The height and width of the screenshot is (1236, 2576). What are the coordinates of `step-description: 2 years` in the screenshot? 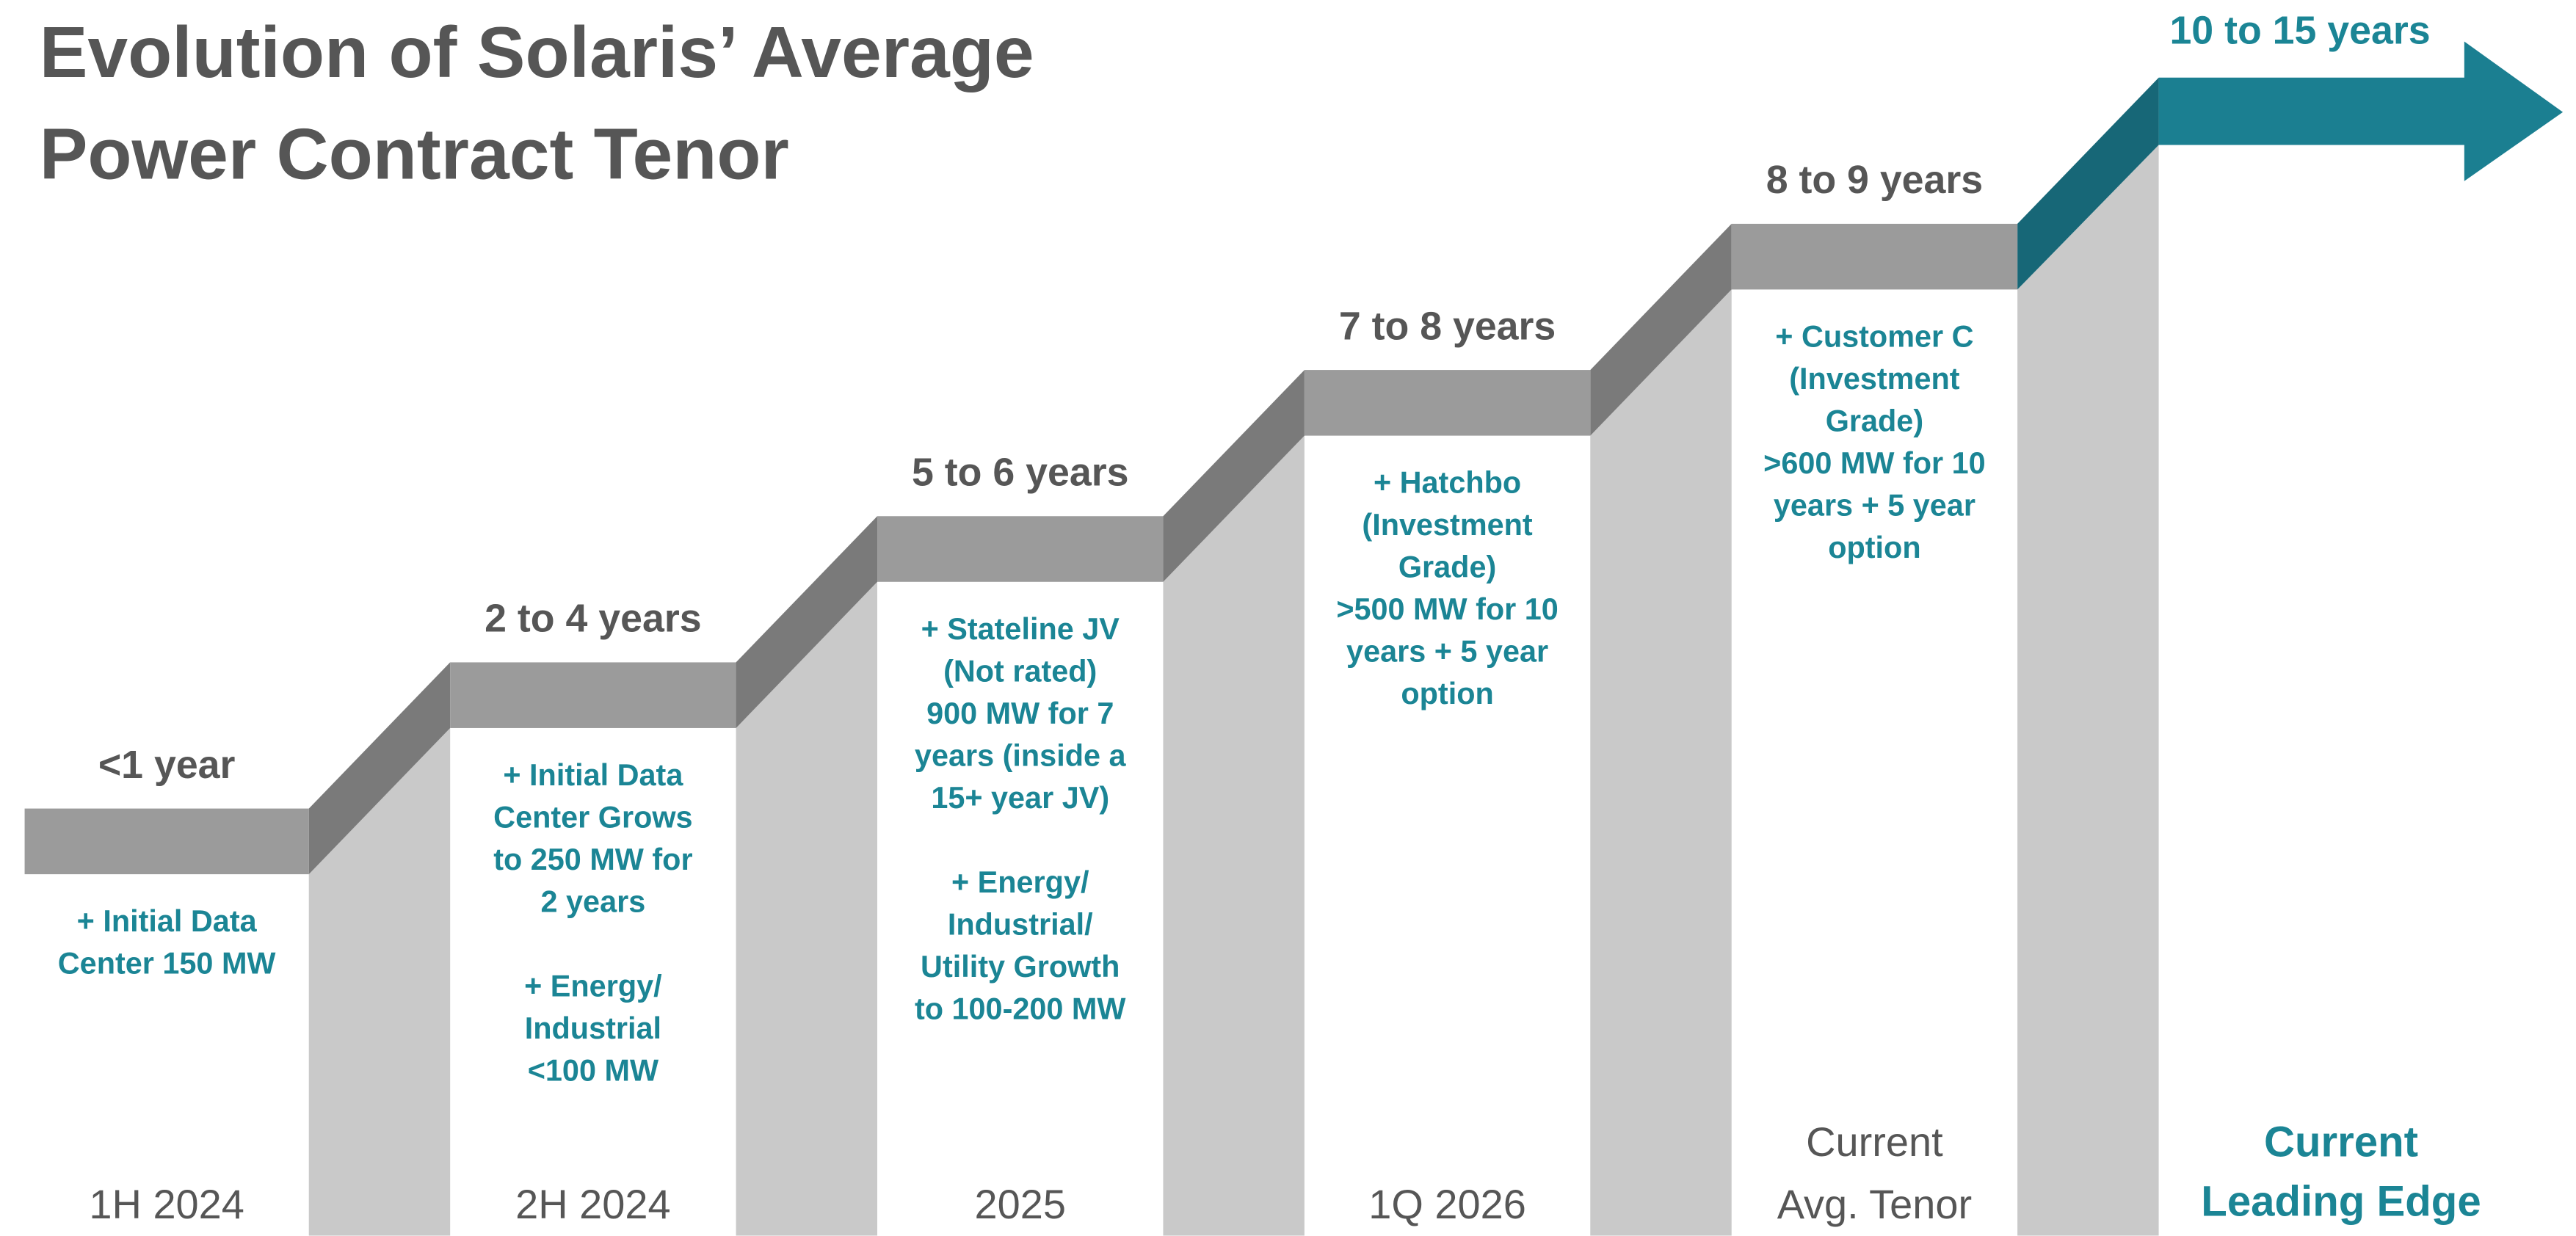 It's located at (594, 902).